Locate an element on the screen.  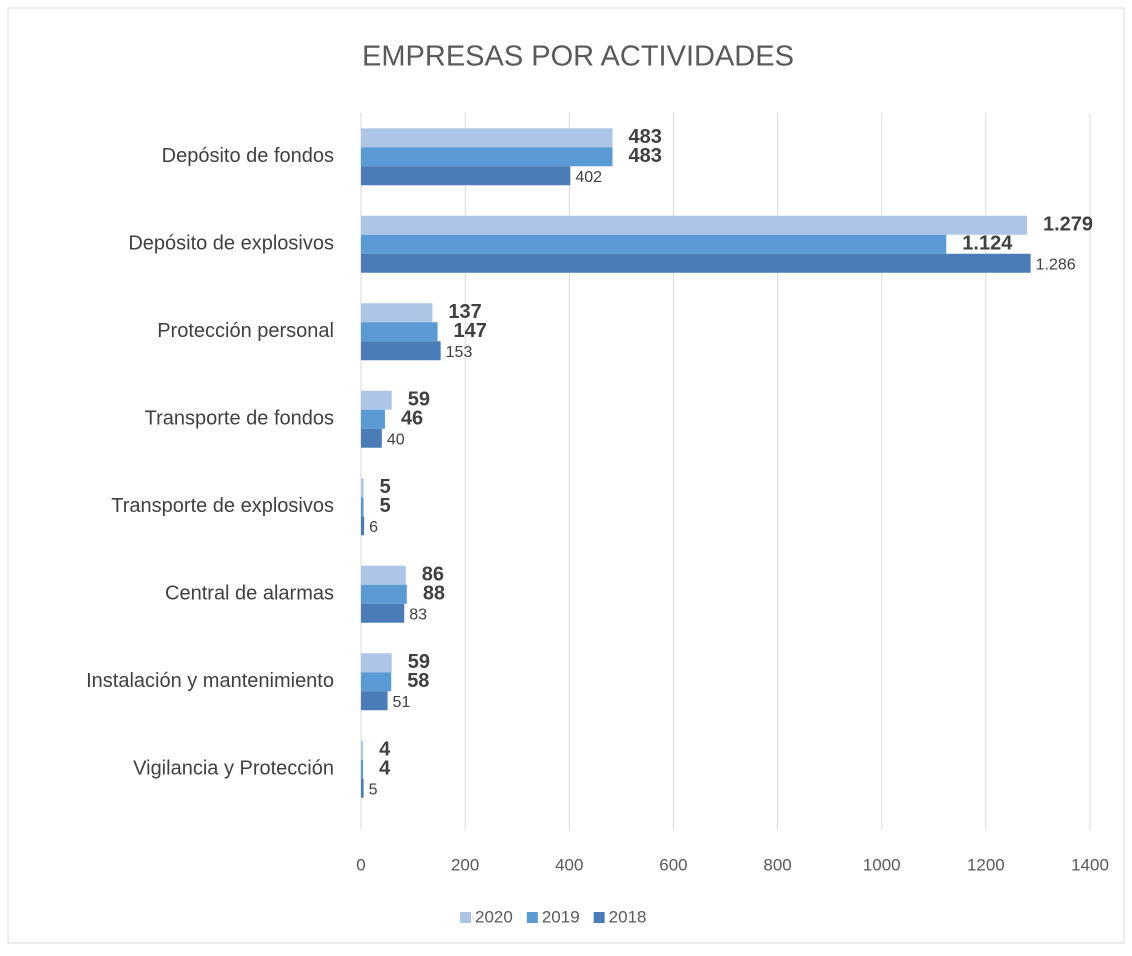
y-tick-label: Depósito de fondos is located at coordinates (248, 156).